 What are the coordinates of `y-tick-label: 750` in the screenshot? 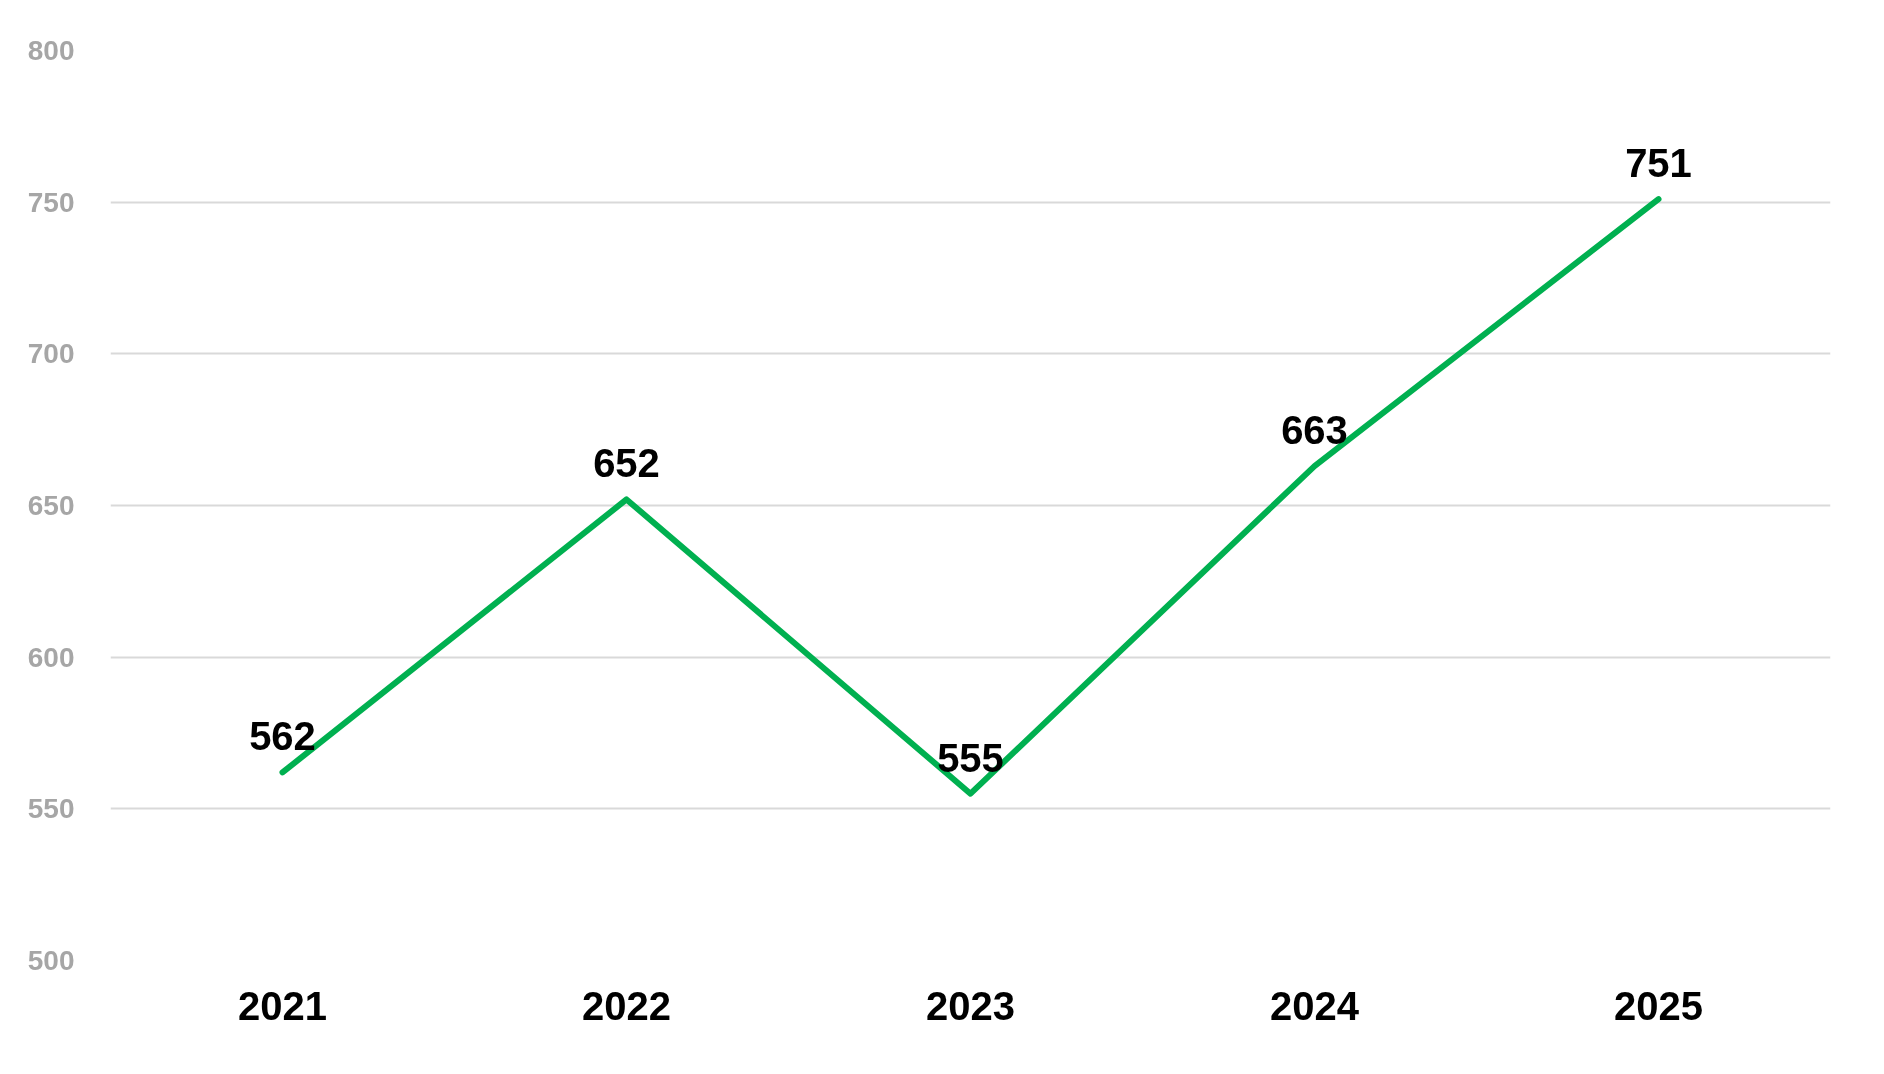 It's located at (51, 202).